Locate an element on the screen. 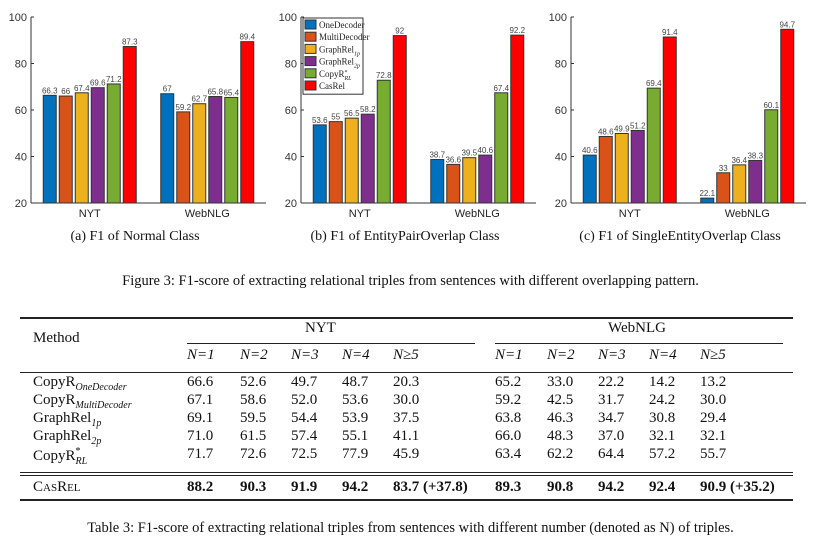  data-label: 92 is located at coordinates (399, 31).